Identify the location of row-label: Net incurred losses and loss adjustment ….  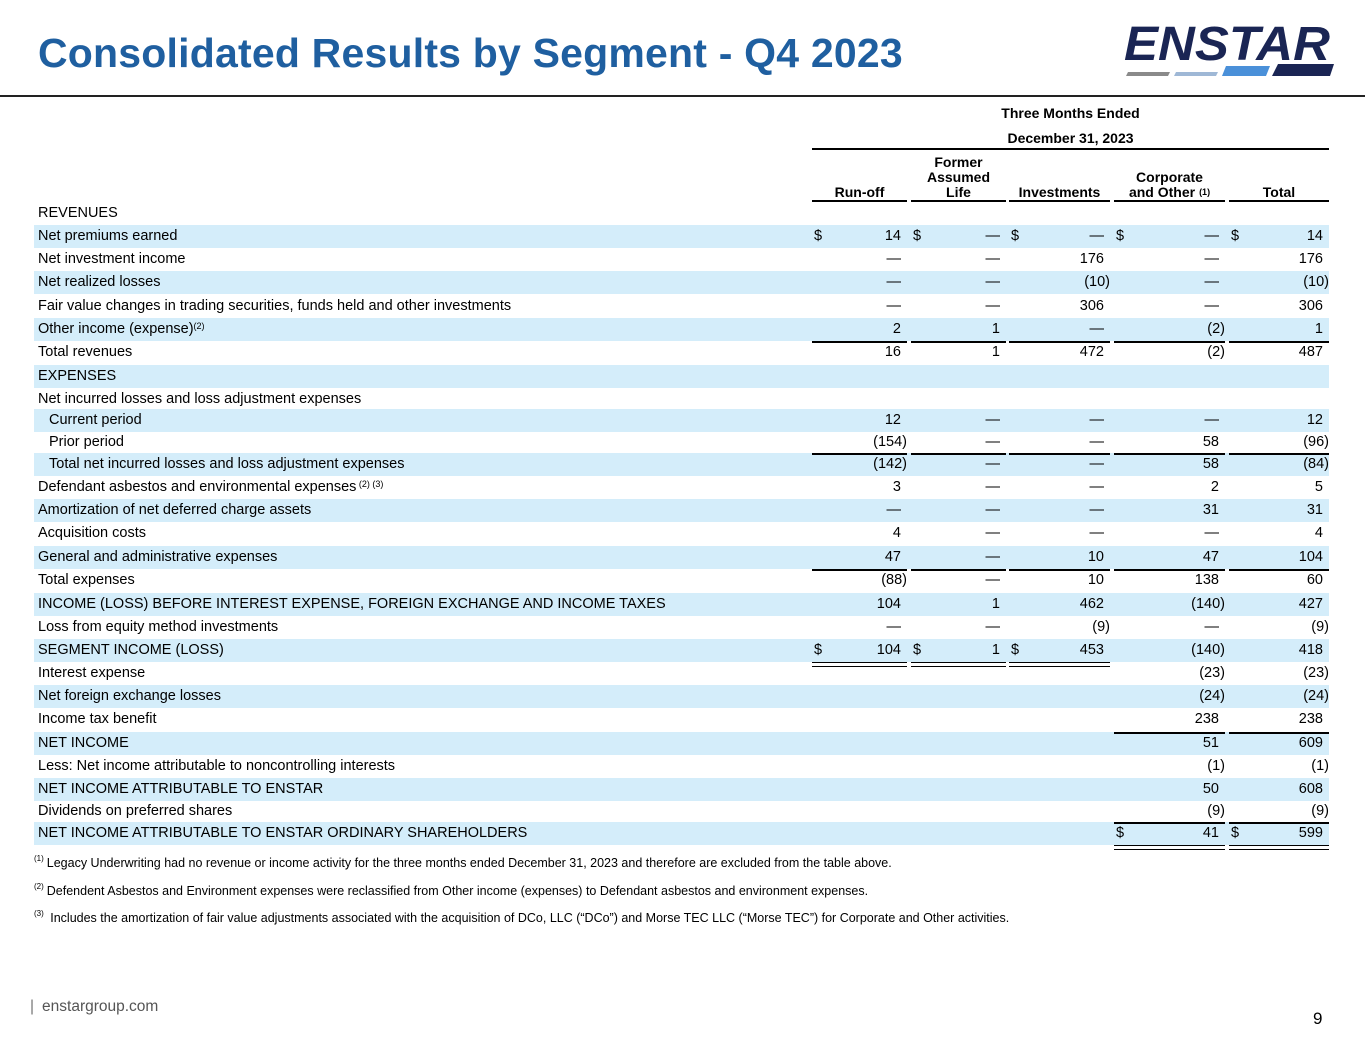
(200, 399).